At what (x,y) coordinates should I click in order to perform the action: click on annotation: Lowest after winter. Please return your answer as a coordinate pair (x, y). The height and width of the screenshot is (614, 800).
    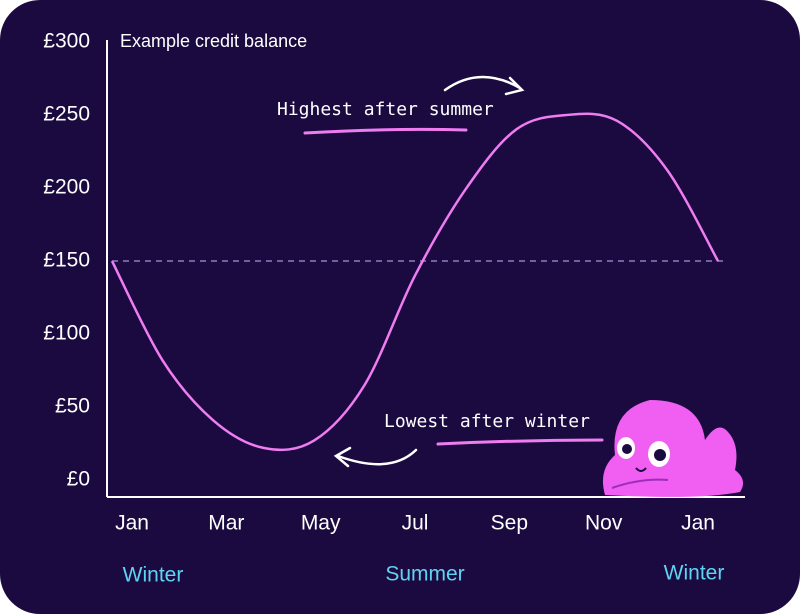
    Looking at the image, I should click on (487, 421).